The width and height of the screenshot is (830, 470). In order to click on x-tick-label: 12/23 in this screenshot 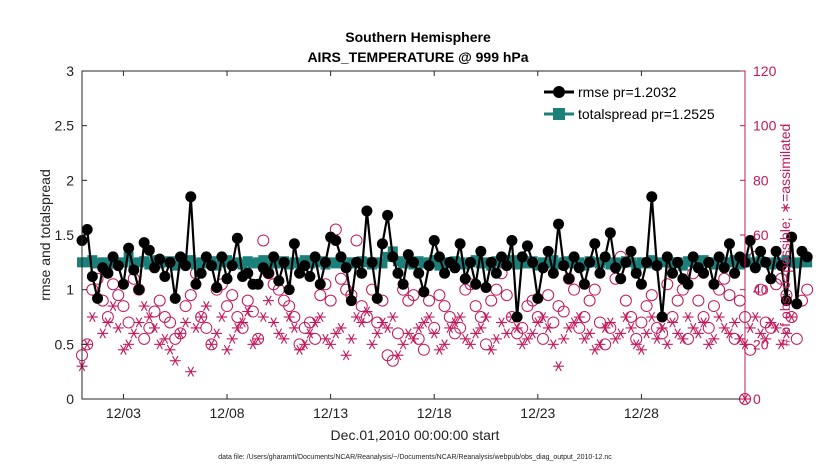, I will do `click(537, 413)`.